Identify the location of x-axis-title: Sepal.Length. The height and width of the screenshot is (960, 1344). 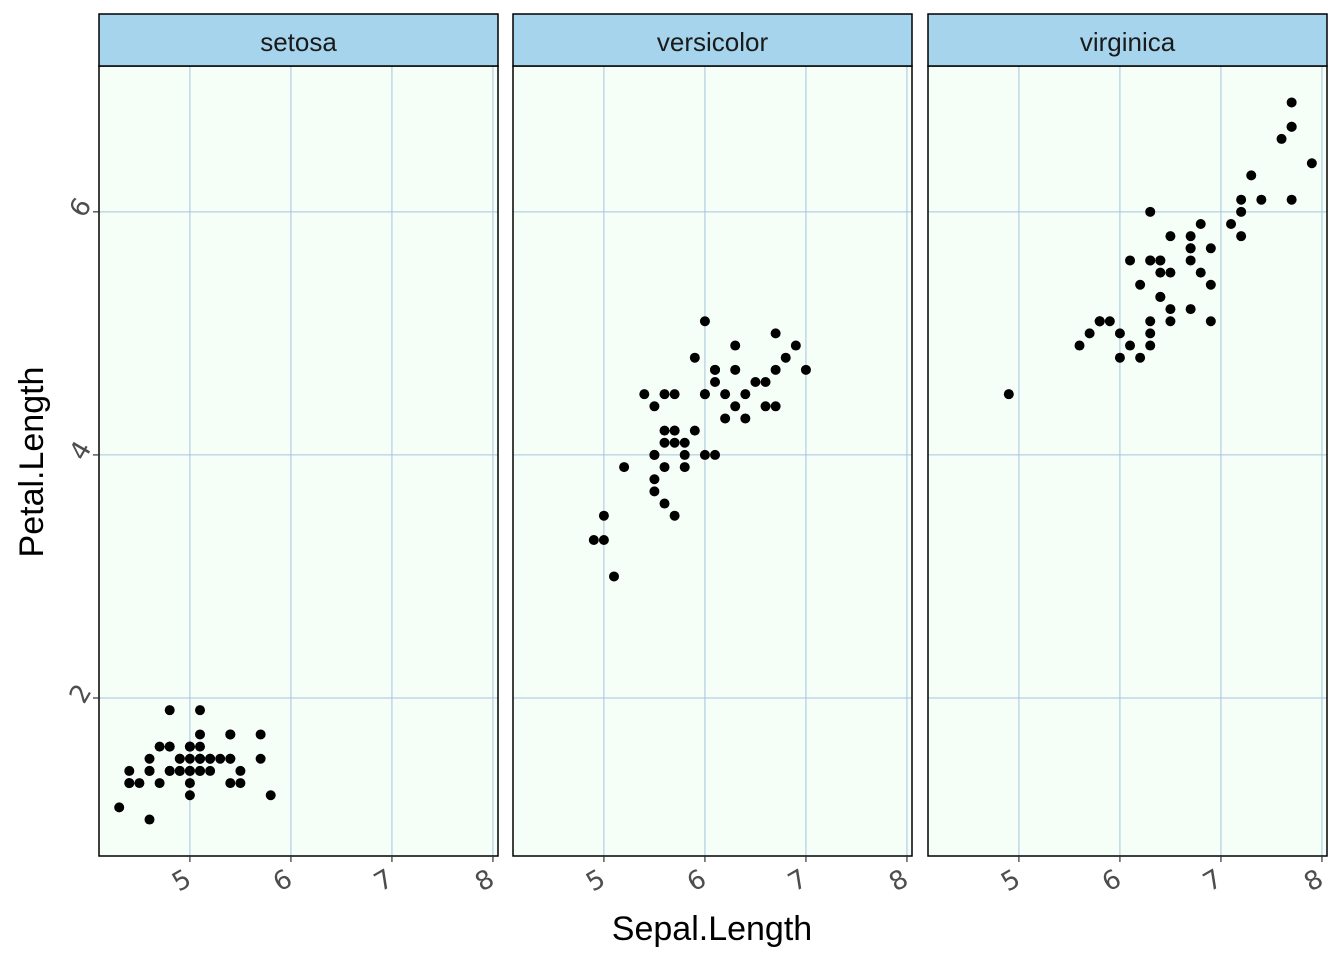
(712, 929).